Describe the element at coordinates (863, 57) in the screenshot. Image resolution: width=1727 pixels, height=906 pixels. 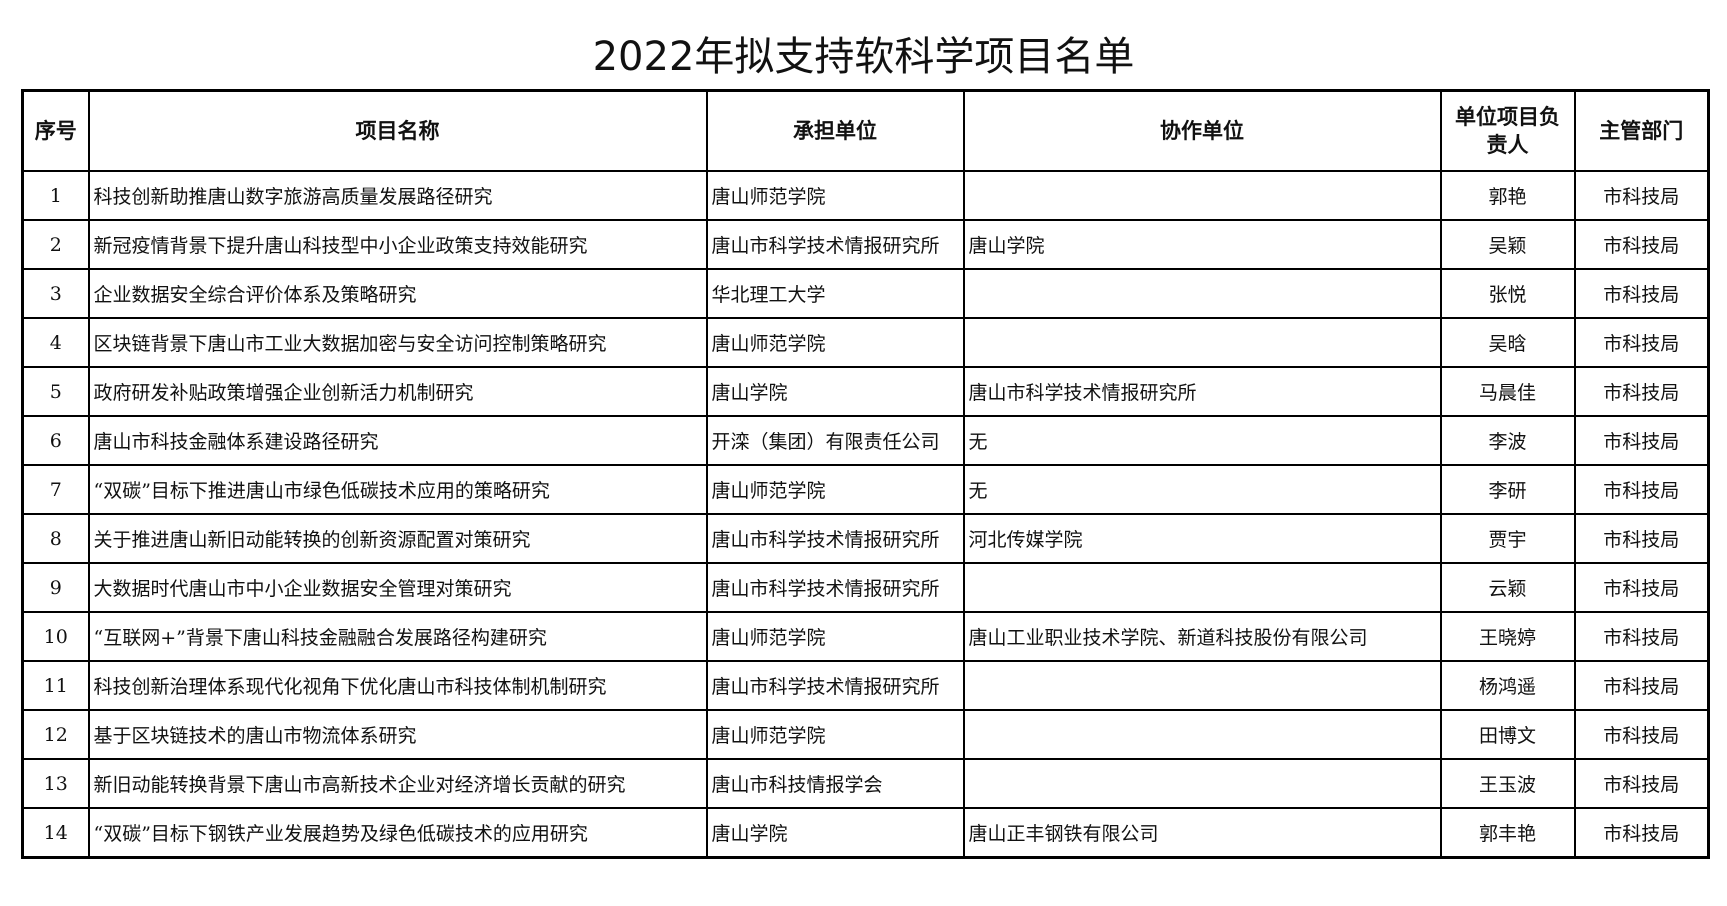
I see `document-title: 2022年拟支持软科学项目名单` at that location.